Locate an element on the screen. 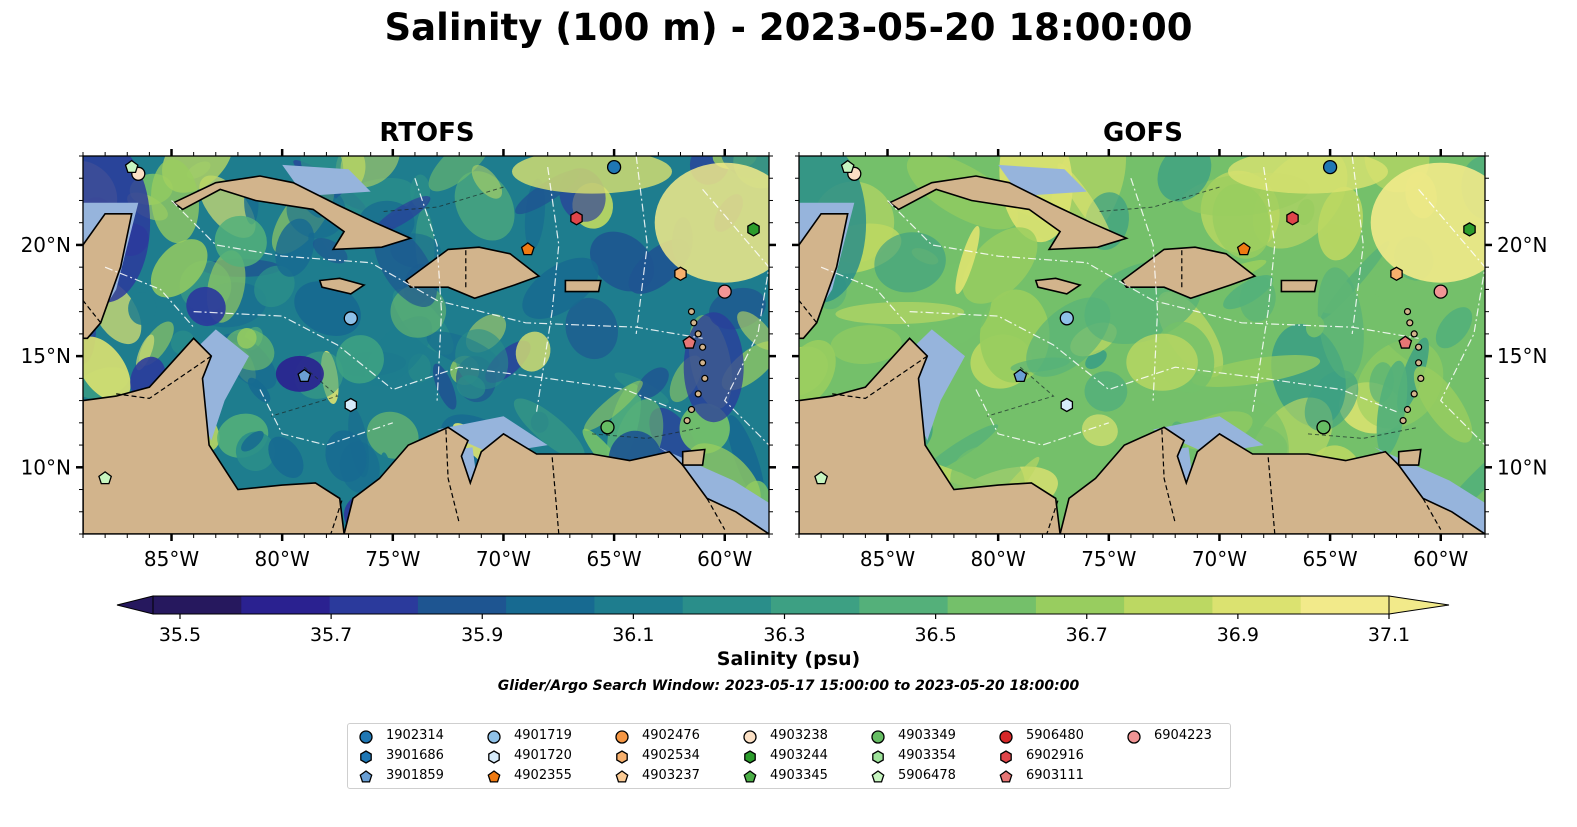  colorbar-tick-label: 35.9 is located at coordinates (482, 635).